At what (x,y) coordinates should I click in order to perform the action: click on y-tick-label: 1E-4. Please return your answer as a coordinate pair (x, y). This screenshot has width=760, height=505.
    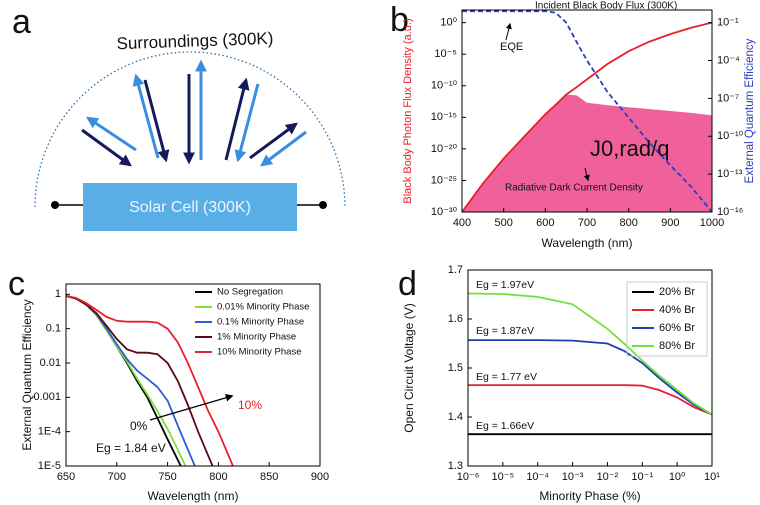
    Looking at the image, I should click on (49, 432).